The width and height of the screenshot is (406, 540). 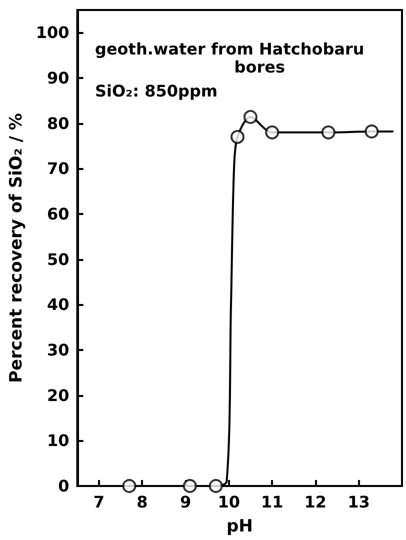 I want to click on x-tick-label: 11, so click(x=272, y=502).